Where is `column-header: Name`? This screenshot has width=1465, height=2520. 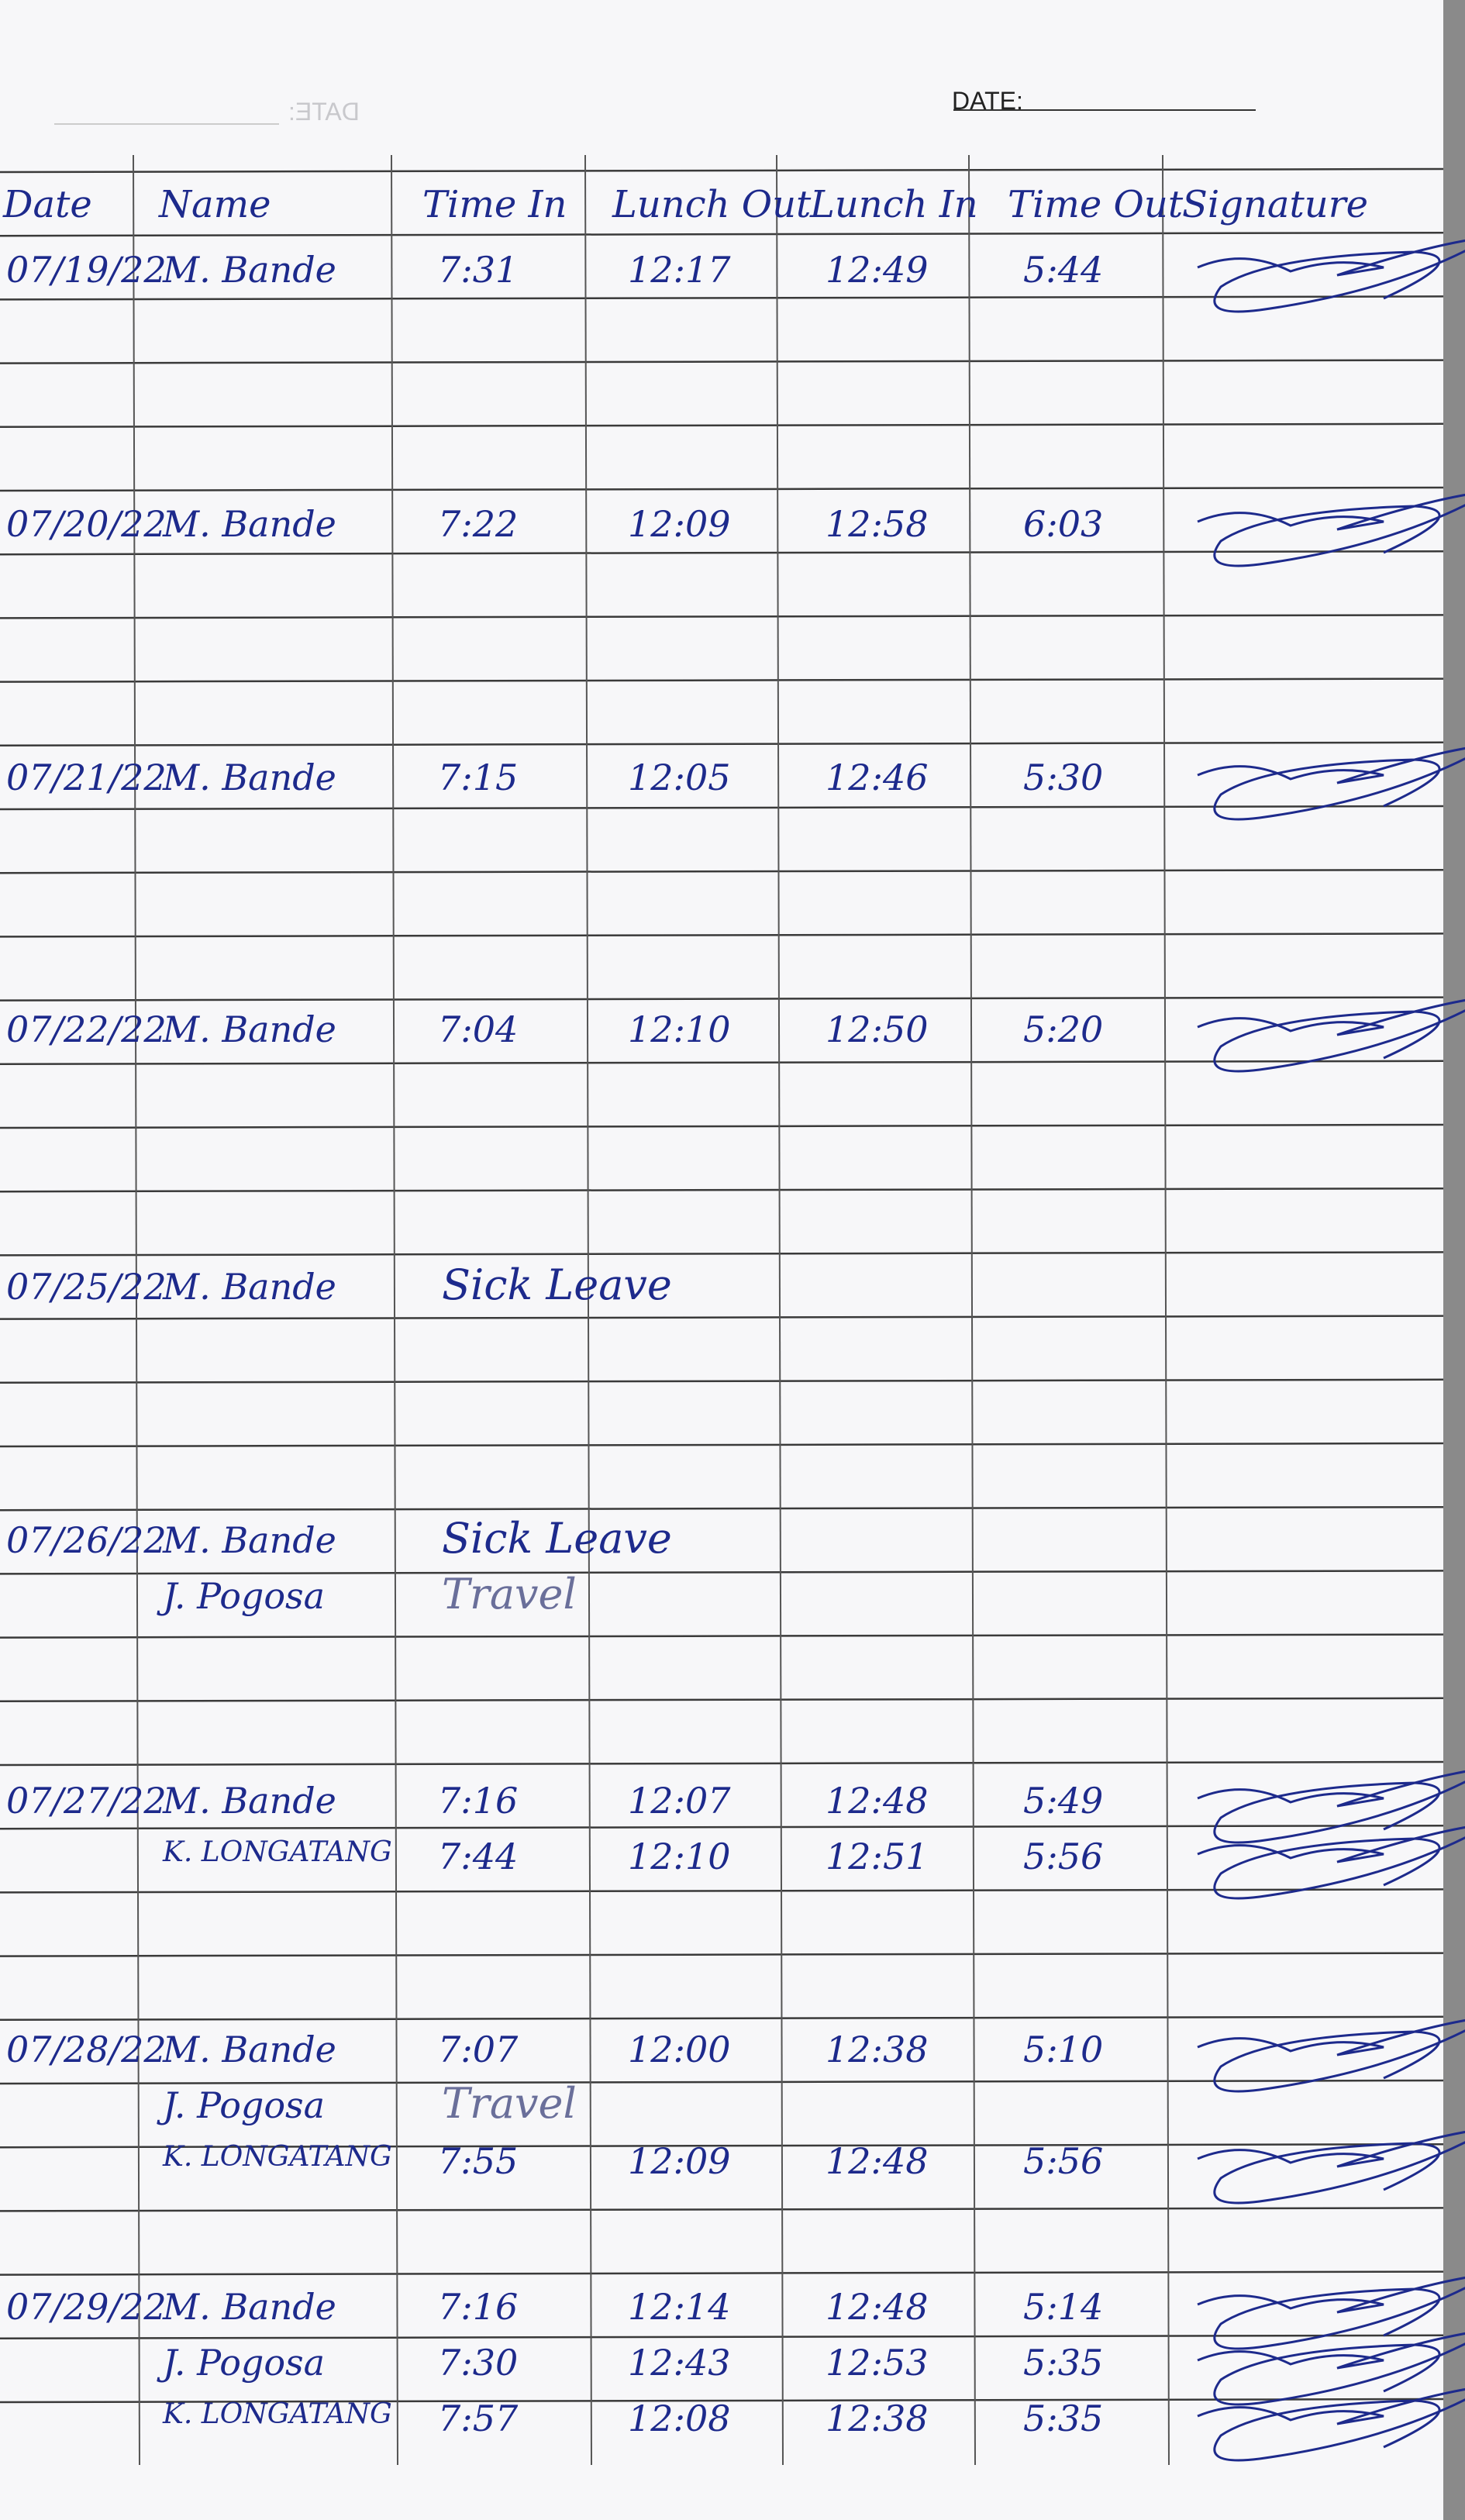
column-header: Name is located at coordinates (215, 205).